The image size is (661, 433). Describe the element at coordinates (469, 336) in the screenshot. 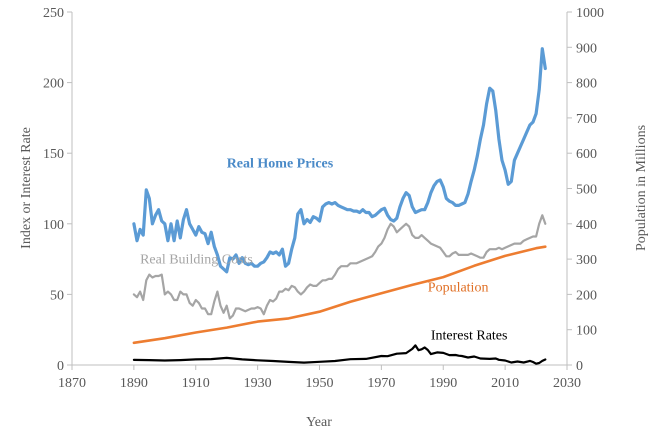

I see `annotation-interest-rates: Interest Rates` at that location.